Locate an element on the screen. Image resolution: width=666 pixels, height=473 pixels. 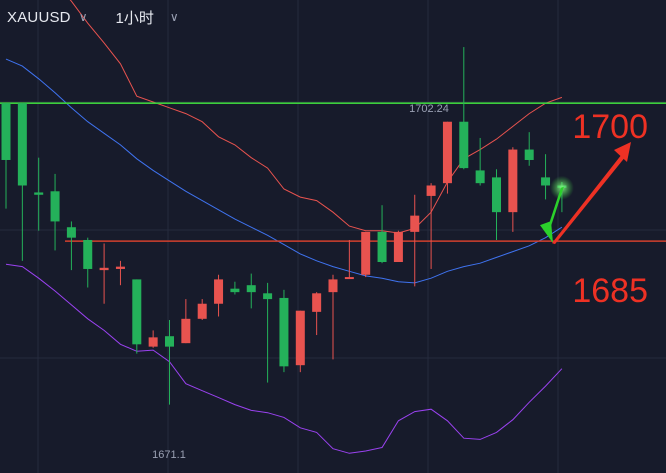
arrow-down-head is located at coordinates (546, 232).